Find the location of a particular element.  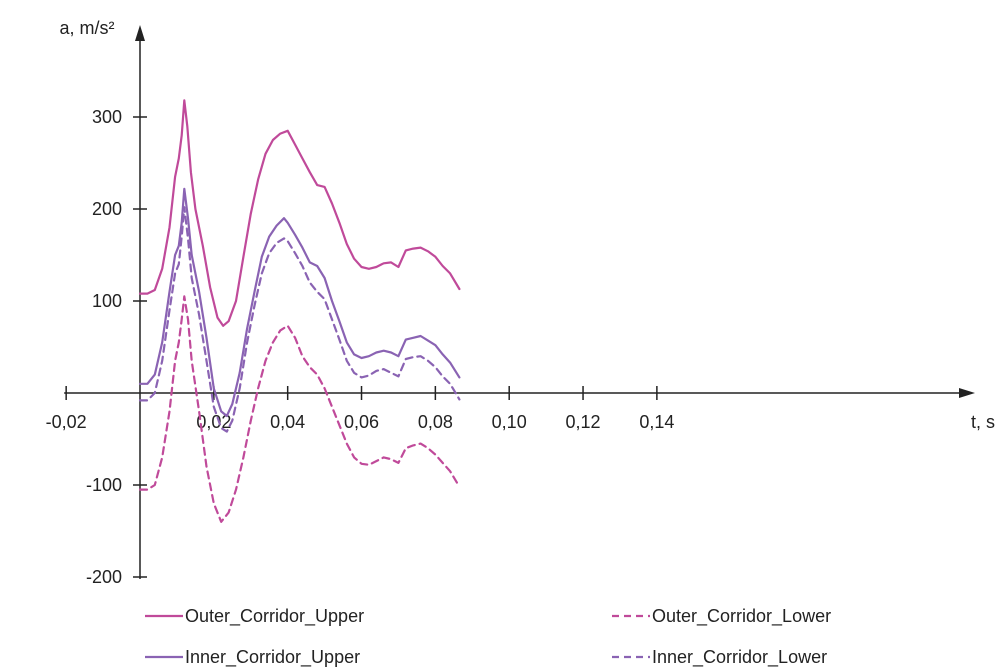

legend-label: Outer_Corridor_Lower is located at coordinates (741, 616).